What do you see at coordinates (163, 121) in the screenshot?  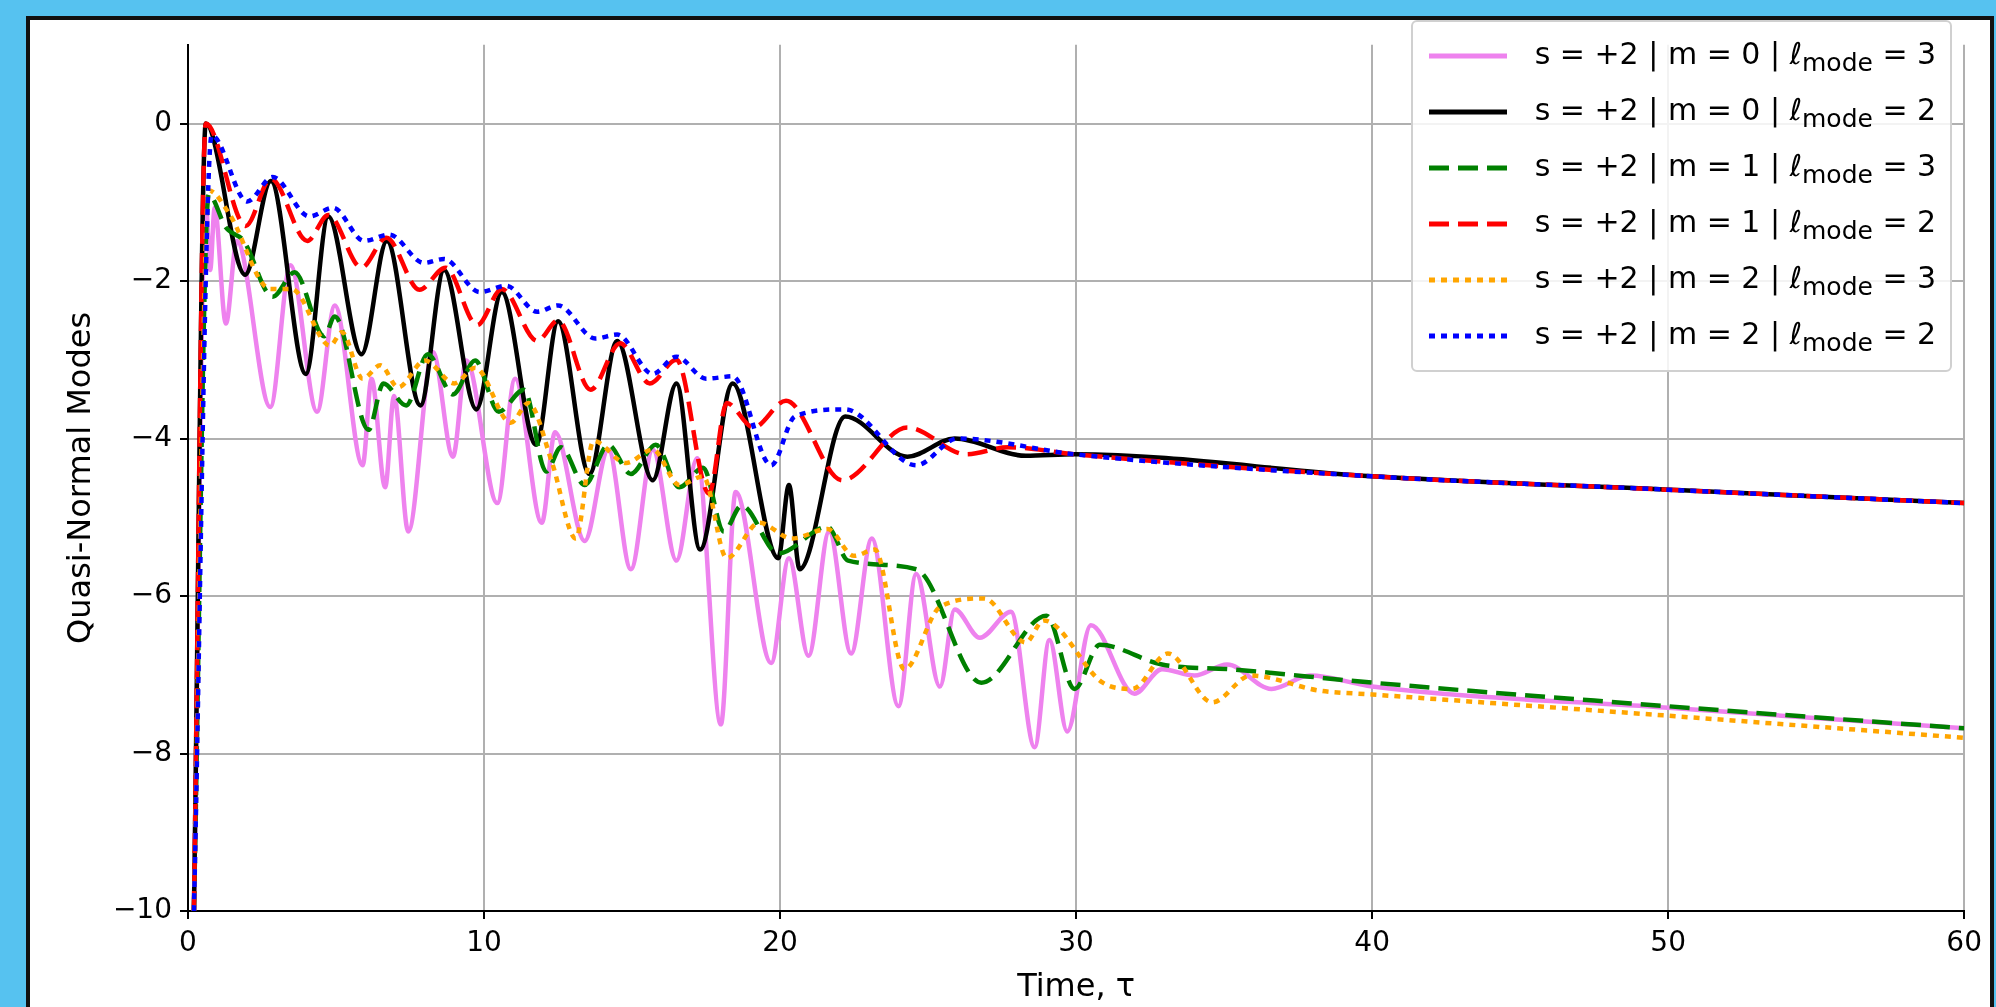 I see `y-tick-label: 0` at bounding box center [163, 121].